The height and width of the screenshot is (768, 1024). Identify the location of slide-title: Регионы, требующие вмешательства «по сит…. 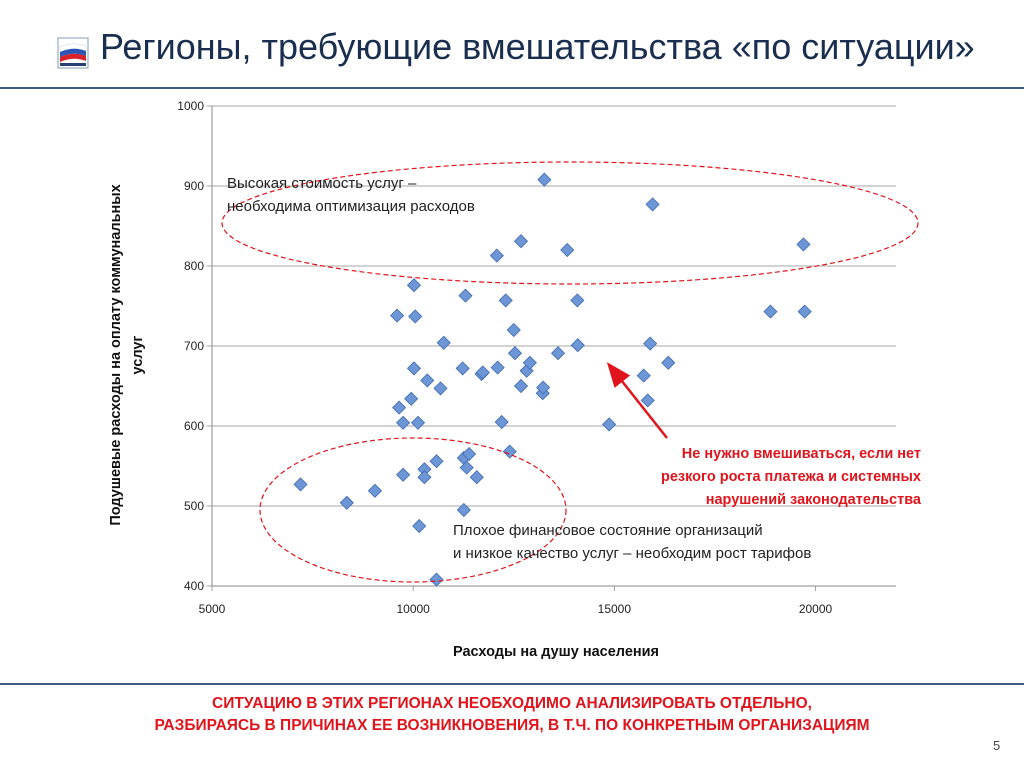
(537, 46).